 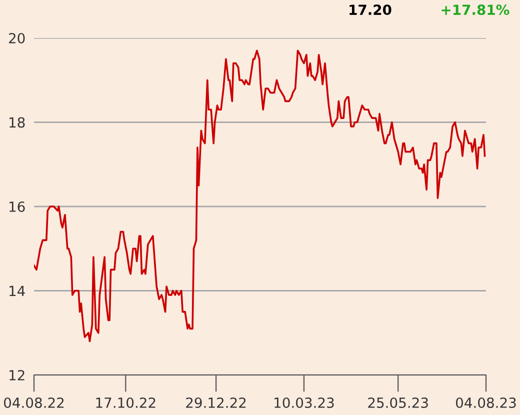 I want to click on y-tick-label: 18, so click(x=17, y=122).